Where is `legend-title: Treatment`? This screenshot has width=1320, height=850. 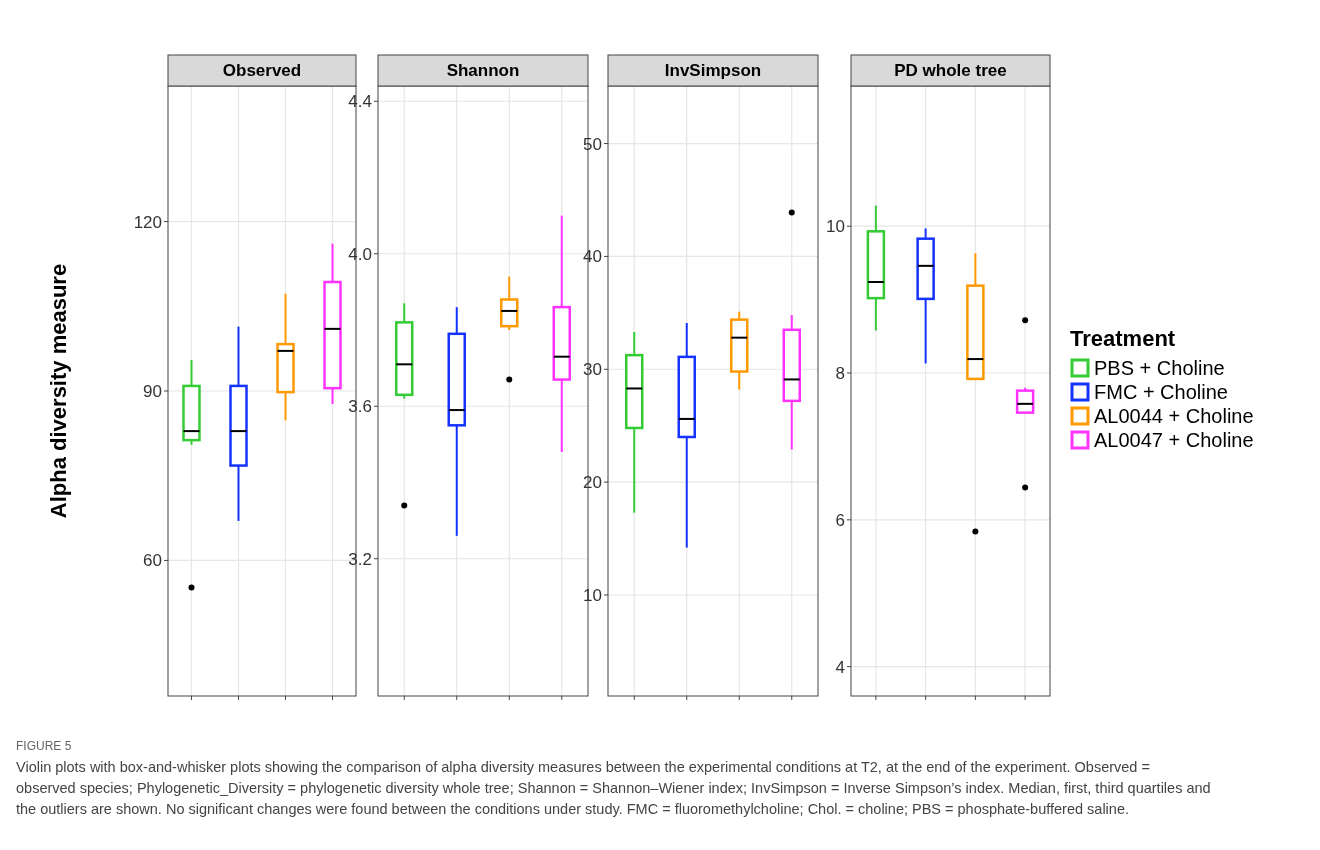
legend-title: Treatment is located at coordinates (1123, 338).